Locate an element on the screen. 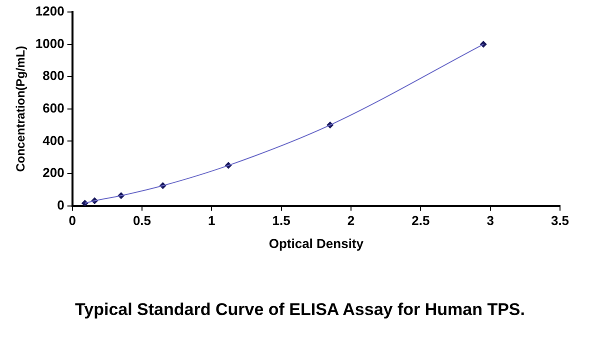  y-tick-label: 400 is located at coordinates (53, 140).